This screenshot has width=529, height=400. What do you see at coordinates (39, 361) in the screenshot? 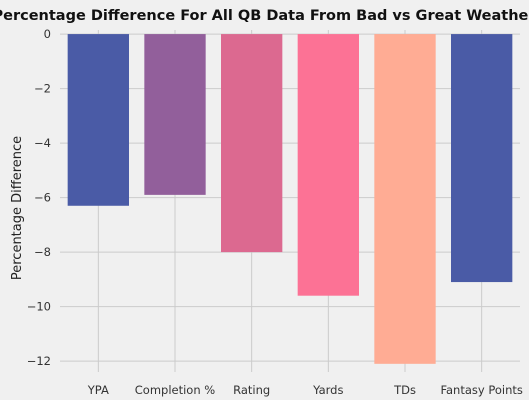
I see `y-tick-label: −12` at bounding box center [39, 361].